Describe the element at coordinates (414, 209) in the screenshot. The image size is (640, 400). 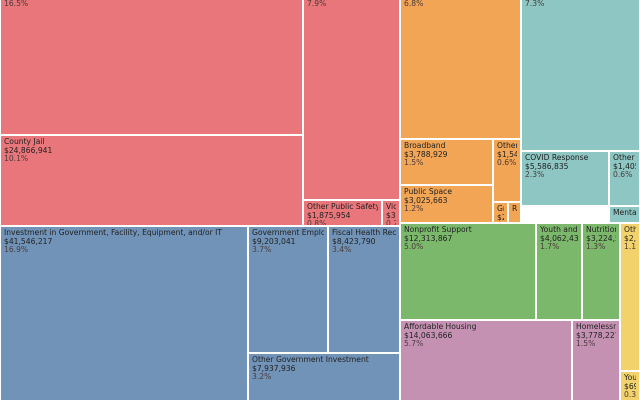
I see `tile-percent: 1.2%` at that location.